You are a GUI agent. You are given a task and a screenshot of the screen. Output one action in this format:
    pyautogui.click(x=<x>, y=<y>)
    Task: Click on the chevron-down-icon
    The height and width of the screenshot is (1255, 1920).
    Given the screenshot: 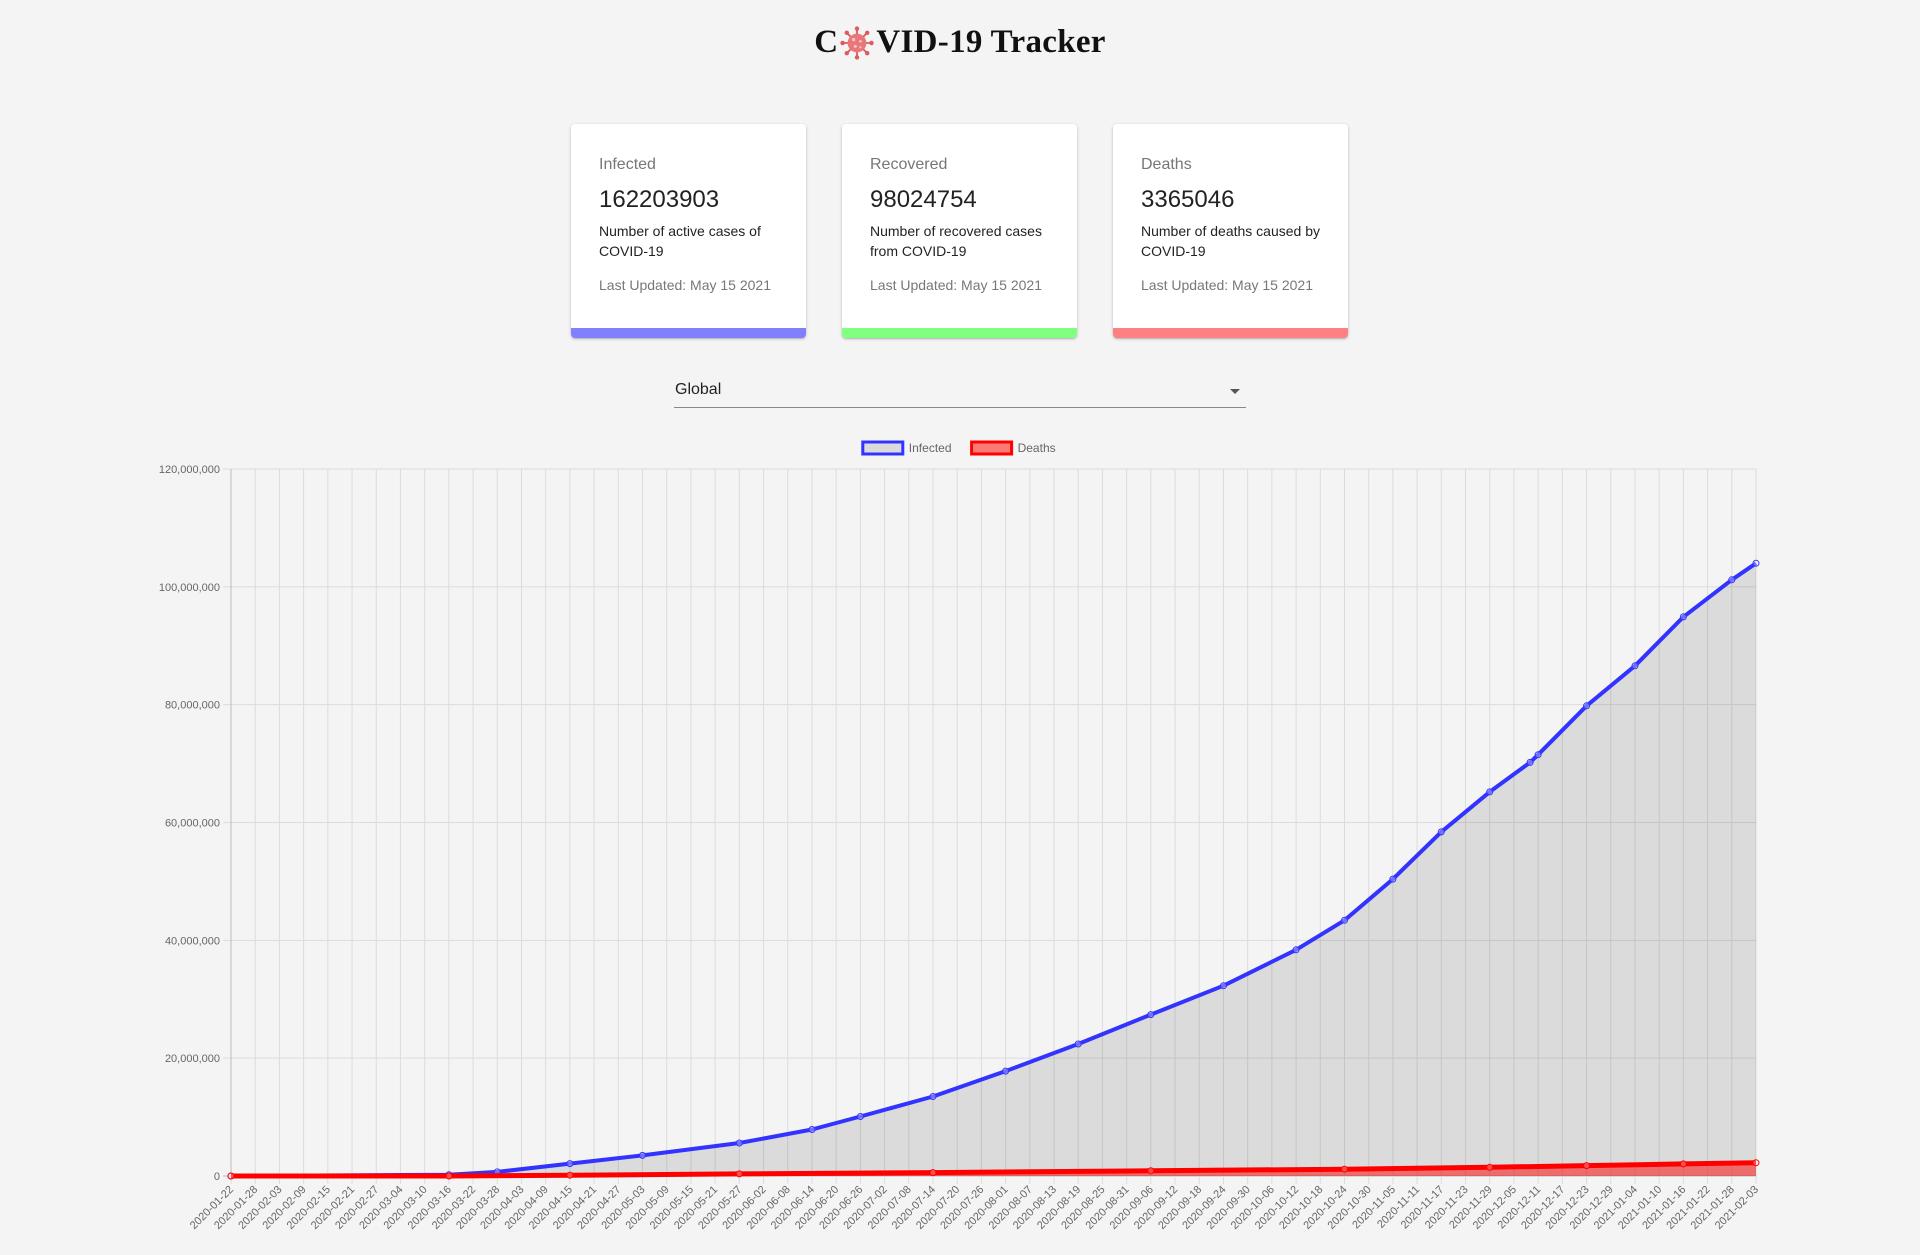 What is the action you would take?
    pyautogui.click(x=1235, y=391)
    